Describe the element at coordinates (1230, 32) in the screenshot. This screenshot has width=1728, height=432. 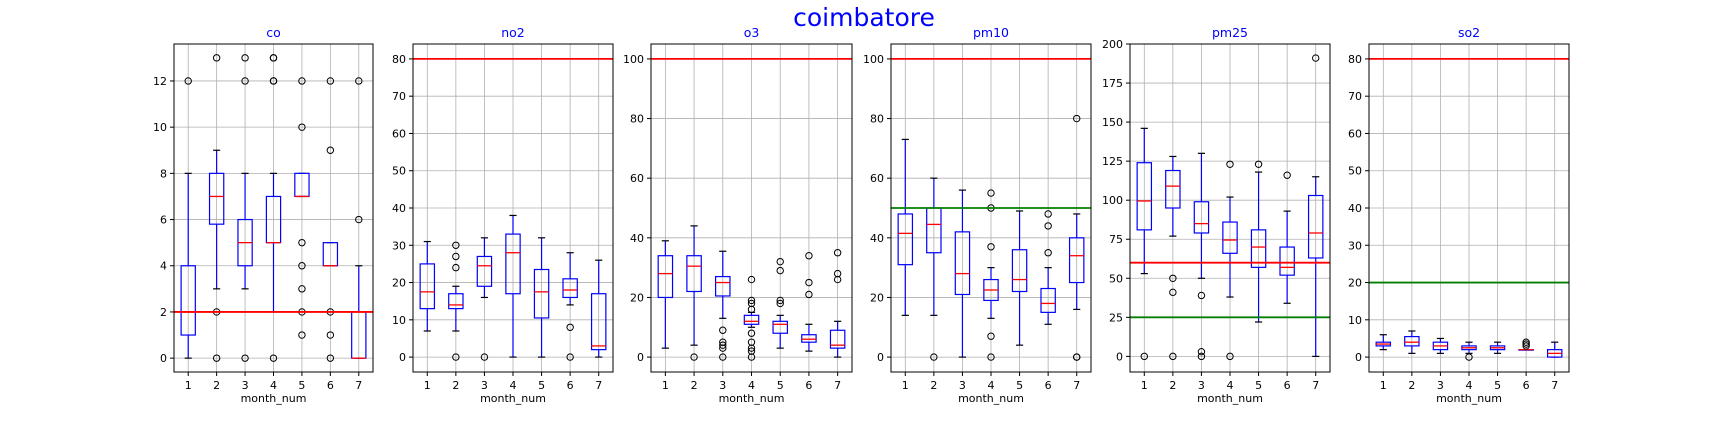
I see `subplot-title: pm25` at that location.